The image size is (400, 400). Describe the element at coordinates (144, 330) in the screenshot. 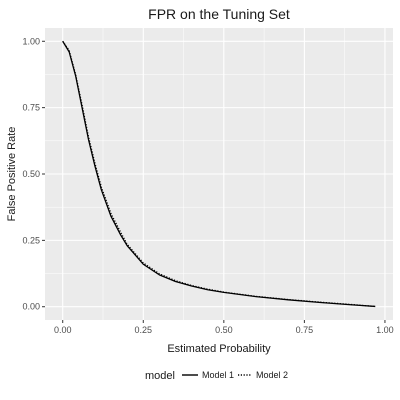

I see `x-tick-label: 0.25` at that location.